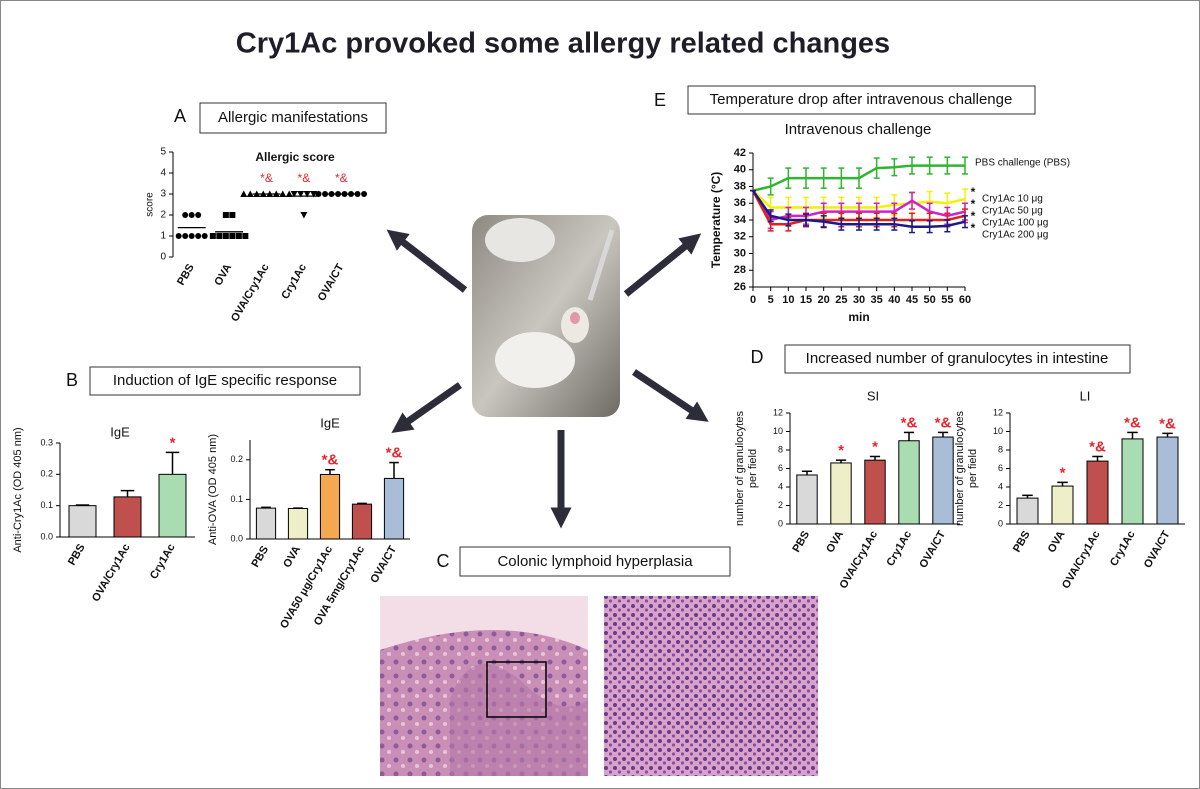  What do you see at coordinates (930, 300) in the screenshot?
I see `x-tick-label: 50` at bounding box center [930, 300].